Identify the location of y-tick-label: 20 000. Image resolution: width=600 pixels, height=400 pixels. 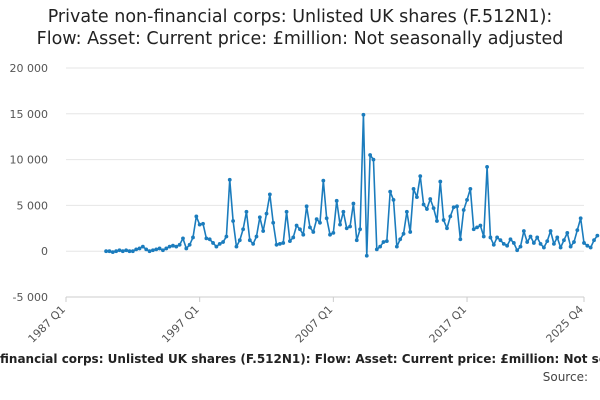
(29, 68).